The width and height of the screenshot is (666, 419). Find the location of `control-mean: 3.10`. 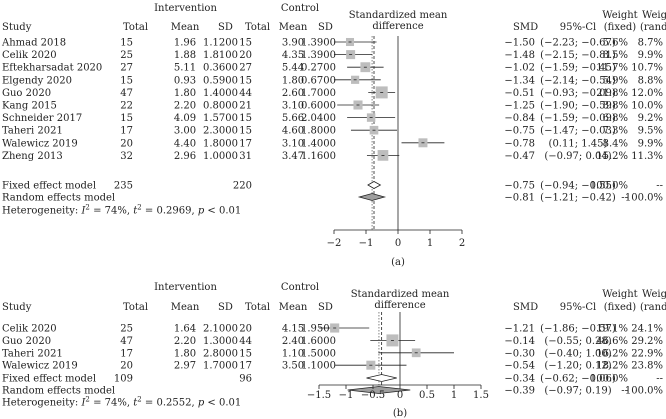

control-mean: 3.10 is located at coordinates (293, 143).